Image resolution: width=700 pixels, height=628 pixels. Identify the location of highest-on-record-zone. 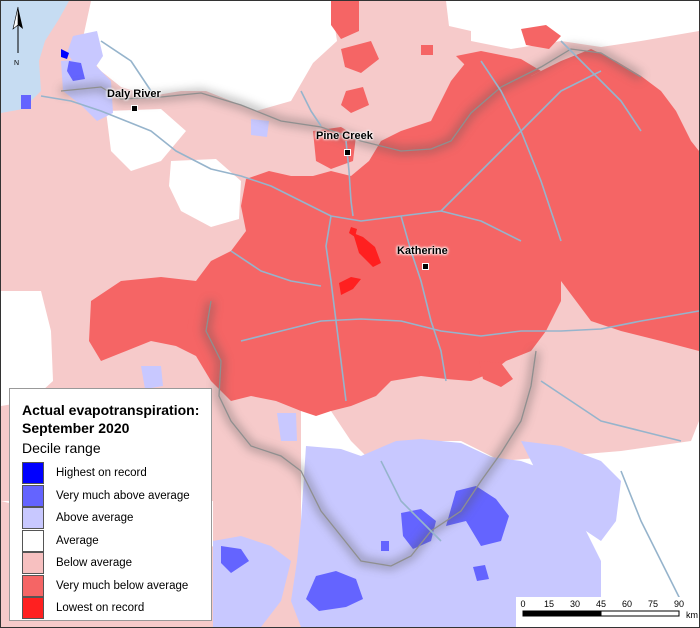
(65, 54).